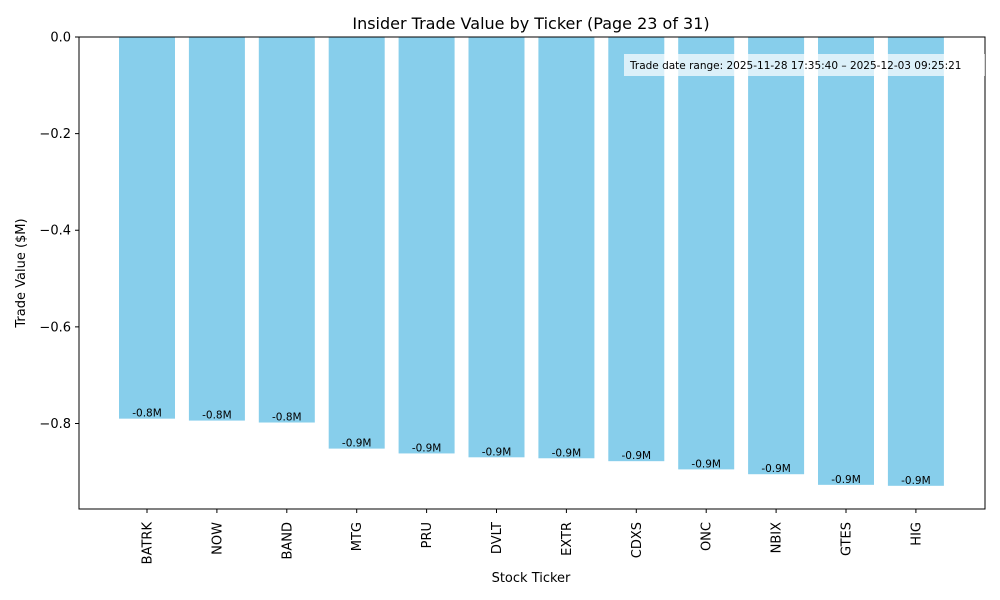 The image size is (1000, 600). What do you see at coordinates (706, 253) in the screenshot?
I see `bar-onc` at bounding box center [706, 253].